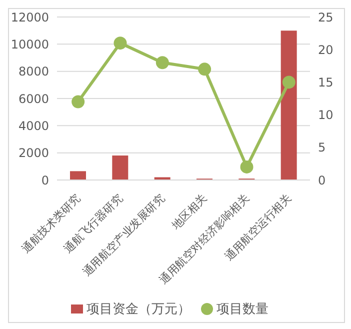 The image size is (351, 329). Describe the element at coordinates (326, 17) in the screenshot. I see `y2-tick-label: 25` at that location.